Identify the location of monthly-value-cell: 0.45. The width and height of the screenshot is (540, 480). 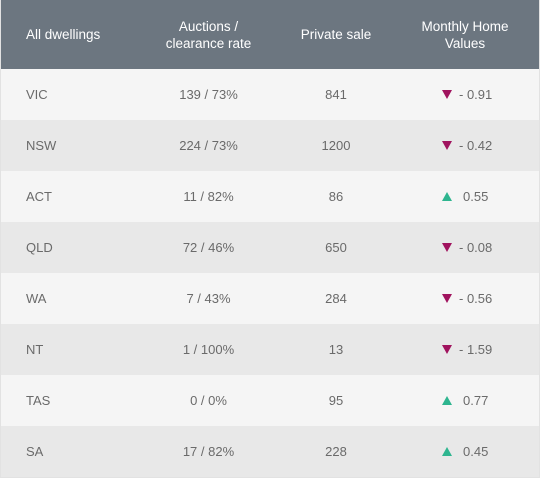
(465, 451).